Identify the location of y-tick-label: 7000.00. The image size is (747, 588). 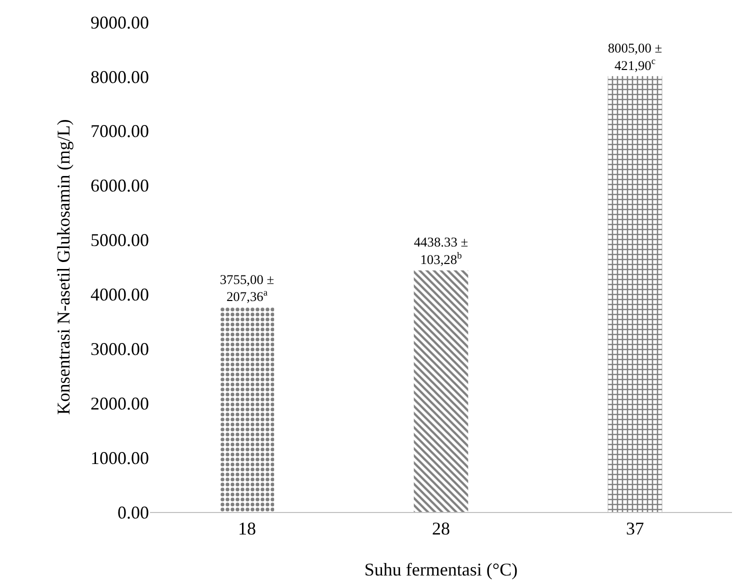
(119, 131).